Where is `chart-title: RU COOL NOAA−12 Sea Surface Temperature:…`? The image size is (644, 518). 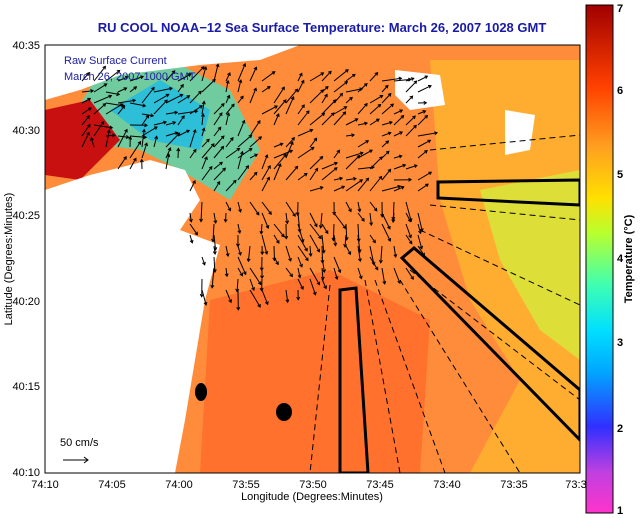
chart-title: RU COOL NOAA−12 Sea Surface Temperature:… is located at coordinates (322, 27).